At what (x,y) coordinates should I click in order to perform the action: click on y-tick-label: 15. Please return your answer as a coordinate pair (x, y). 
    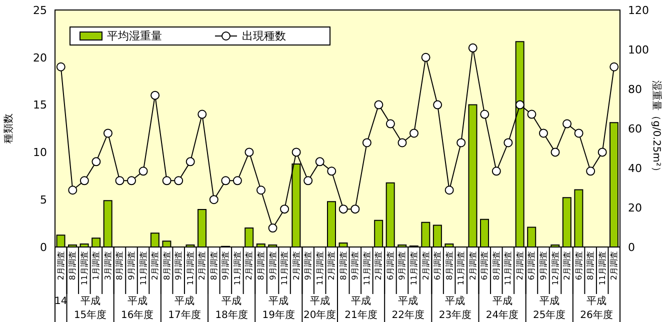
    Looking at the image, I should click on (40, 105).